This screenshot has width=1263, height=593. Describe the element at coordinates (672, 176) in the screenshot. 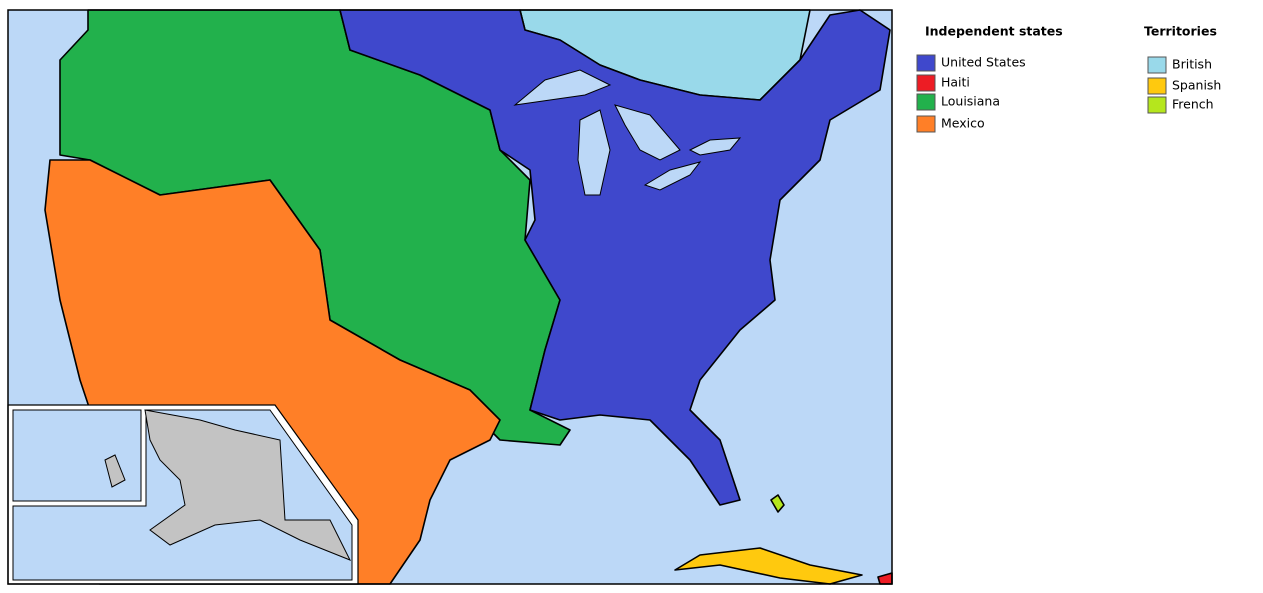

I see `lake-erie` at that location.